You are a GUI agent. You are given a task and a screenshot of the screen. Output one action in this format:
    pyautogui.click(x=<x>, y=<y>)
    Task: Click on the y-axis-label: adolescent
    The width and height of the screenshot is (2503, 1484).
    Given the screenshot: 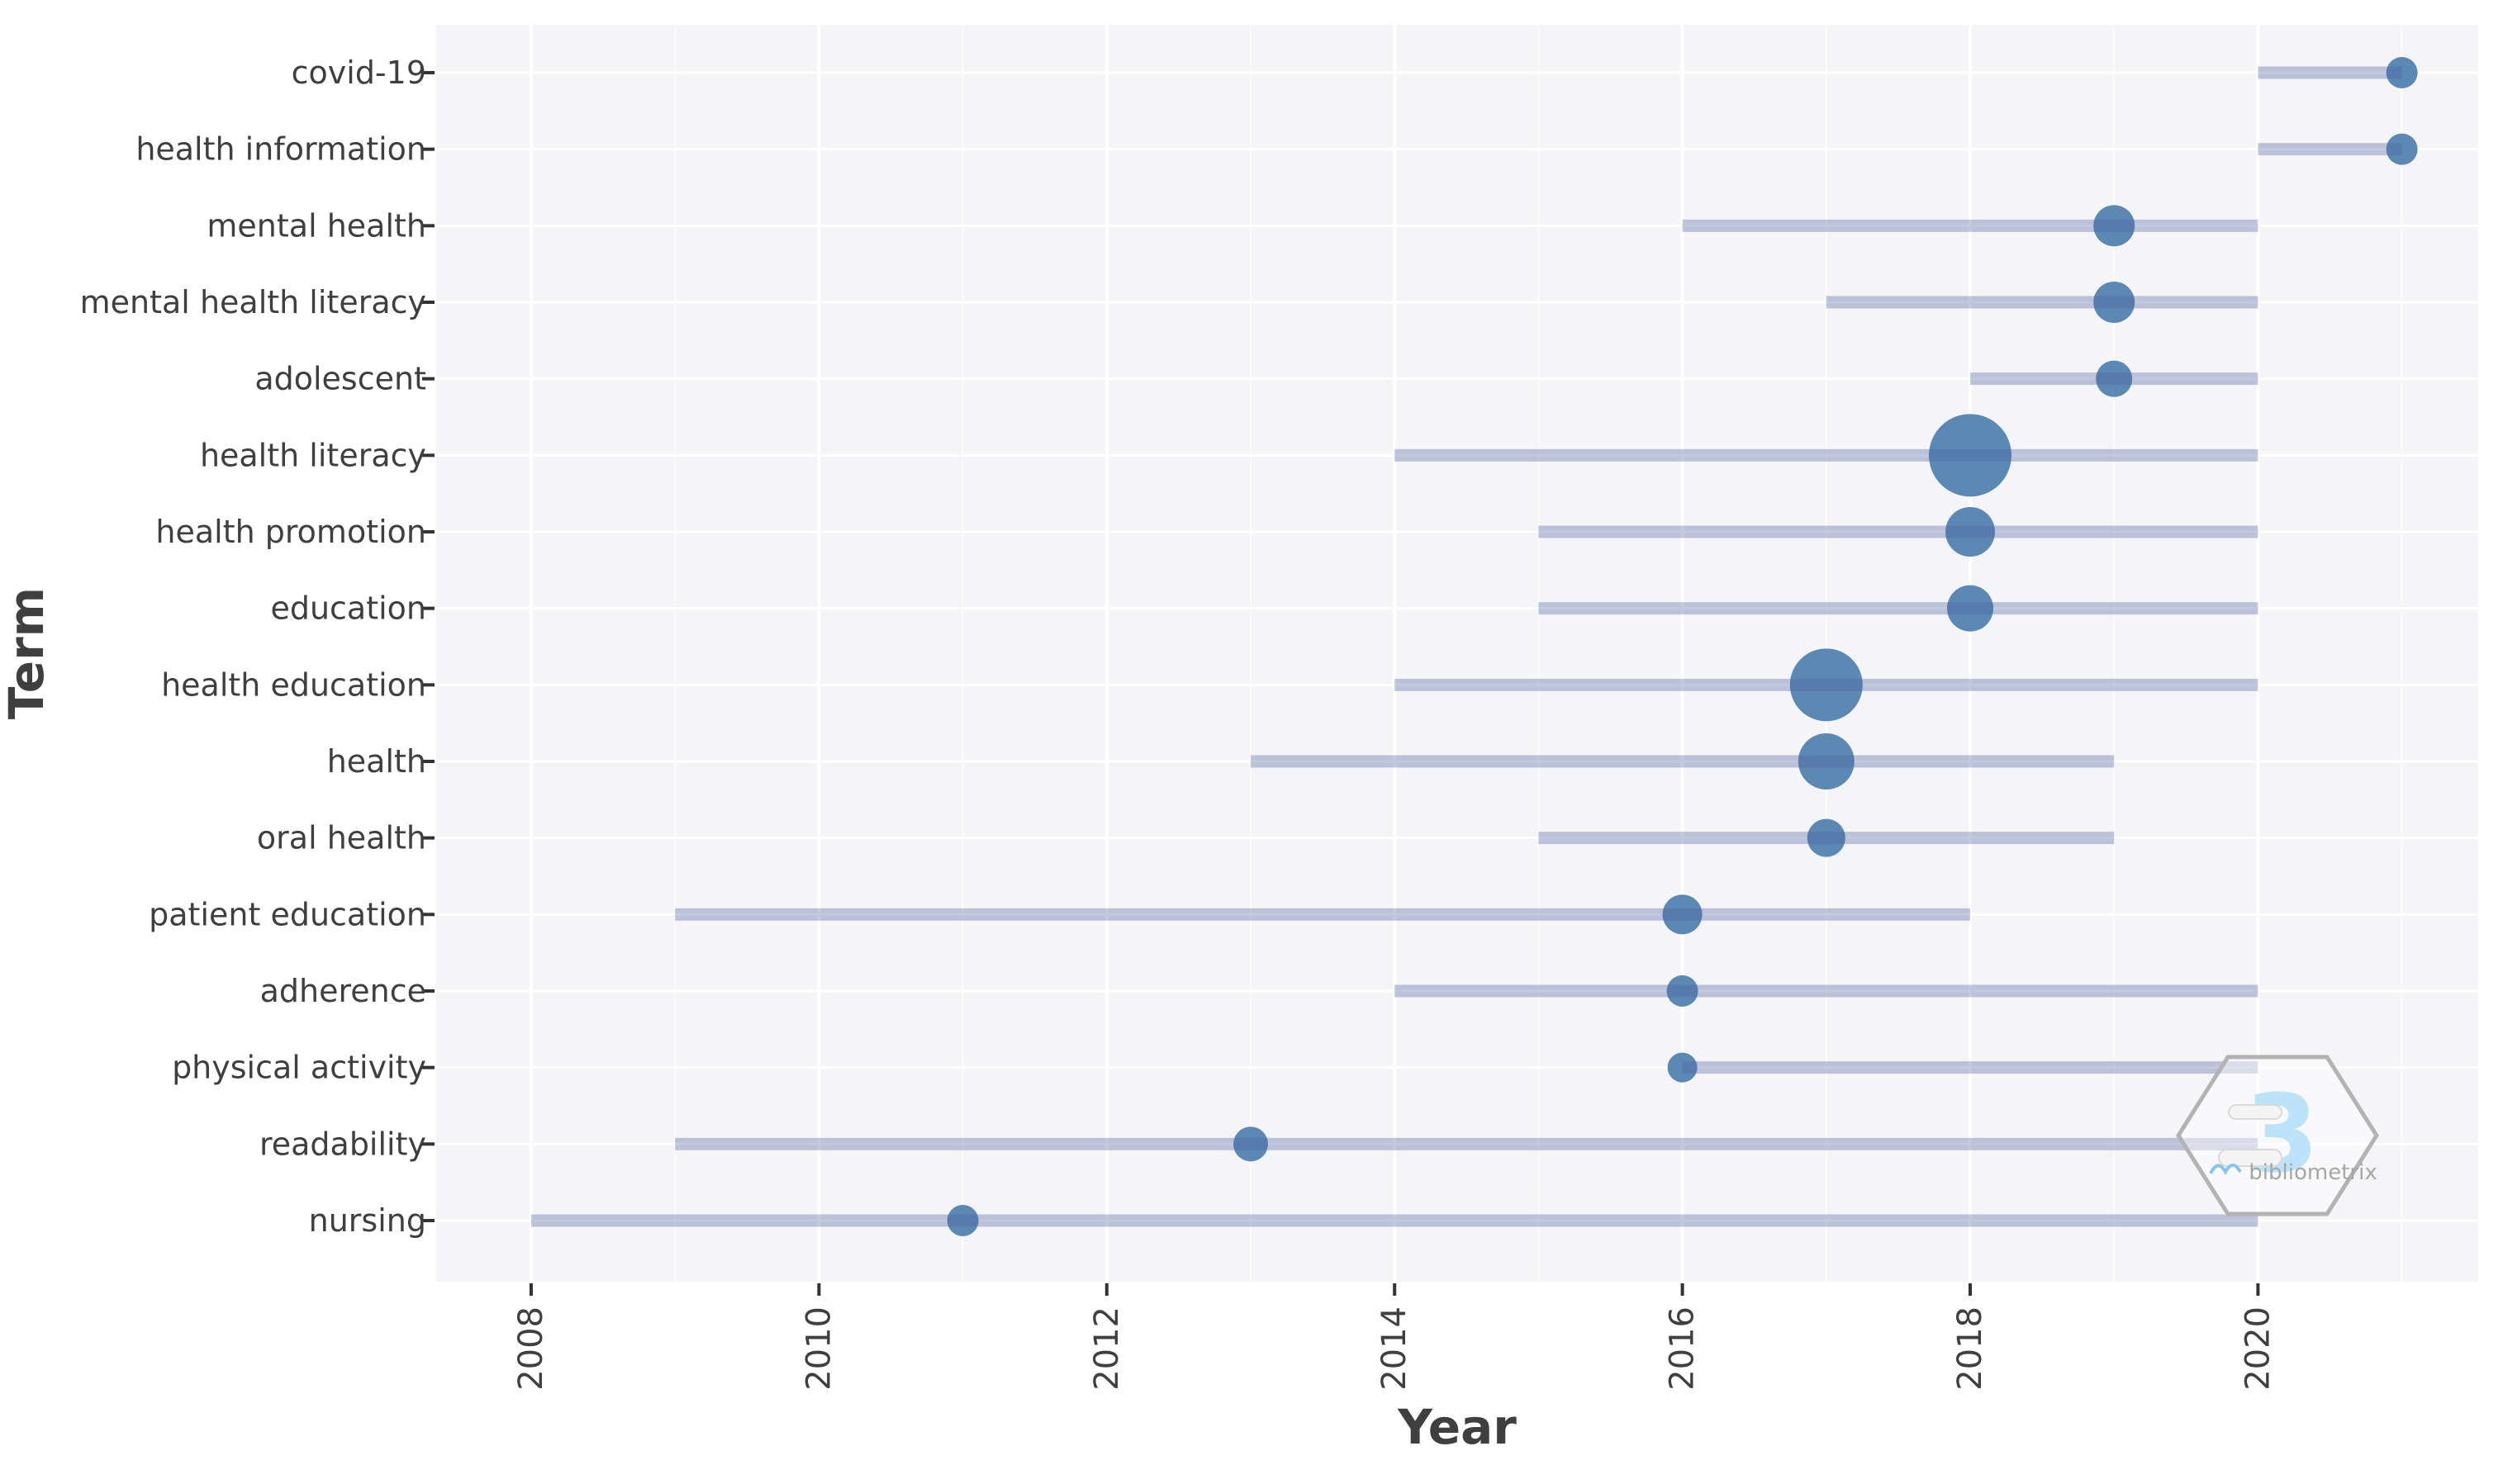 What is the action you would take?
    pyautogui.click(x=340, y=379)
    